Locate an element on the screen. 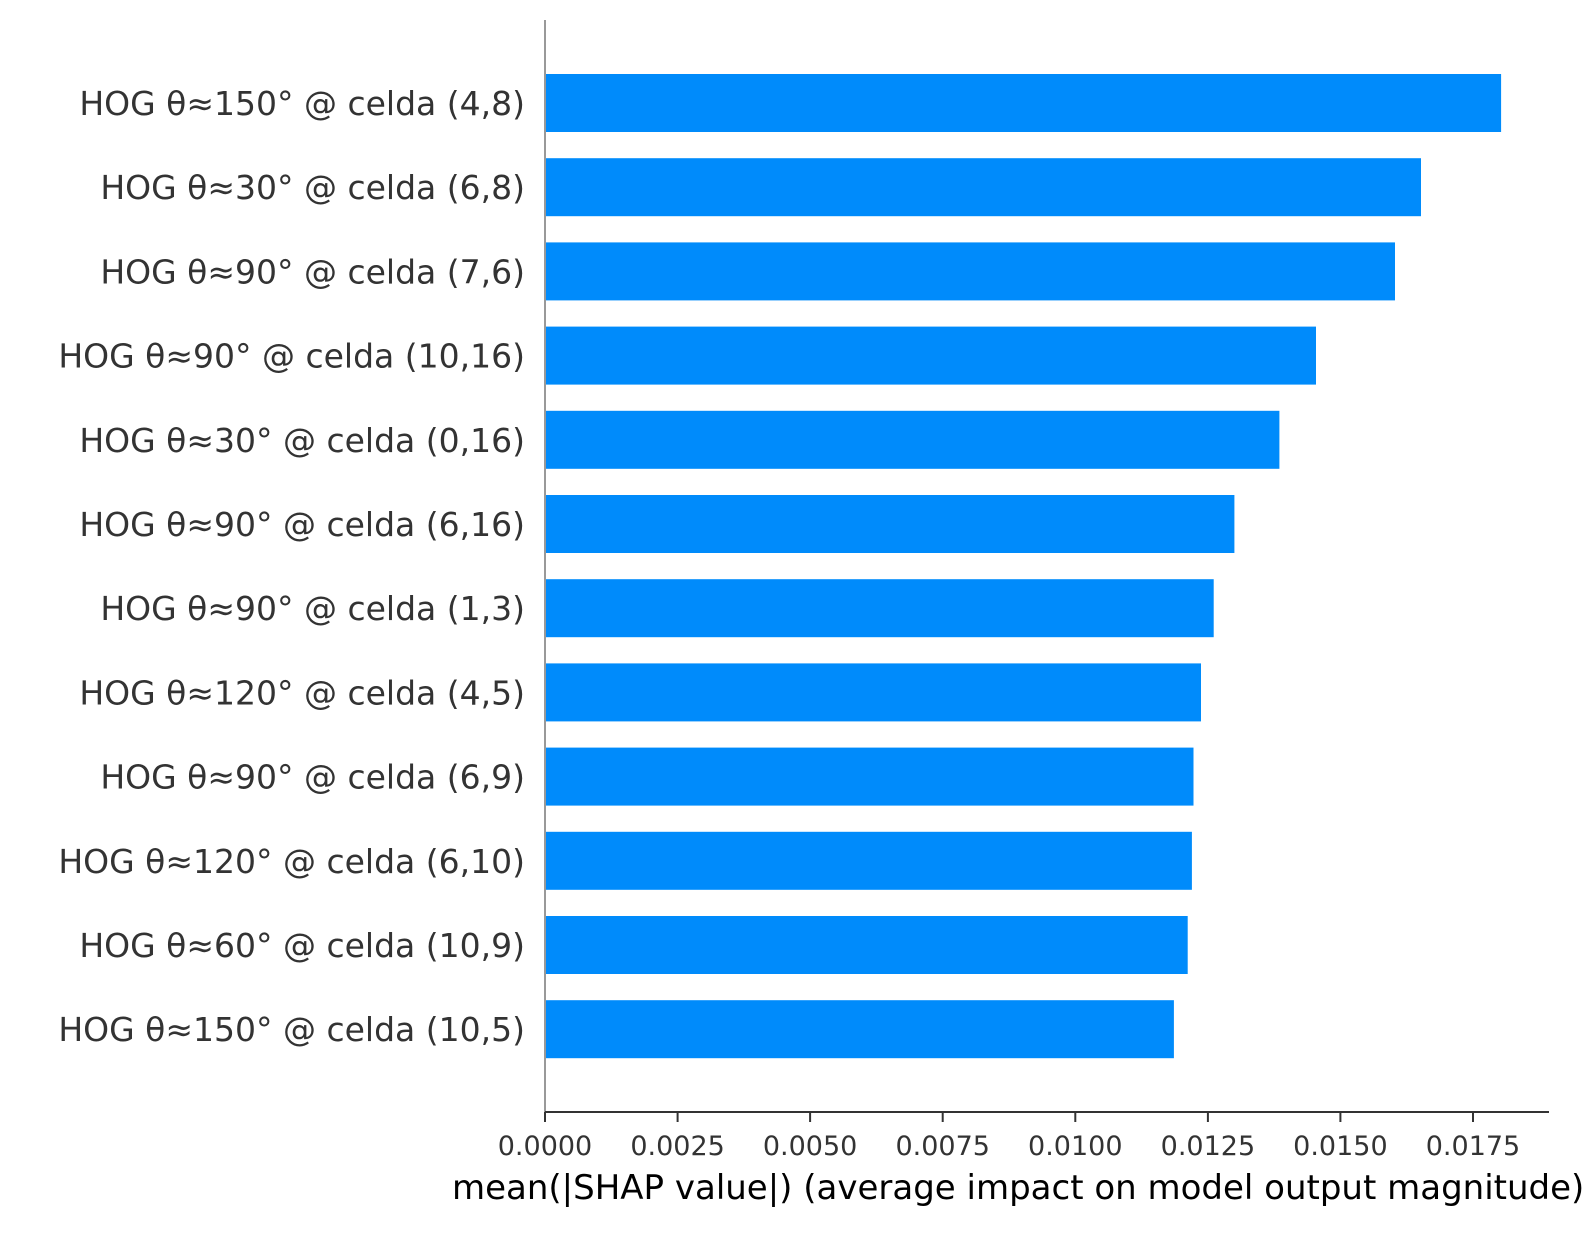  y-tick-label: HOG θ≈30° @ celda (6,8) is located at coordinates (312, 187).